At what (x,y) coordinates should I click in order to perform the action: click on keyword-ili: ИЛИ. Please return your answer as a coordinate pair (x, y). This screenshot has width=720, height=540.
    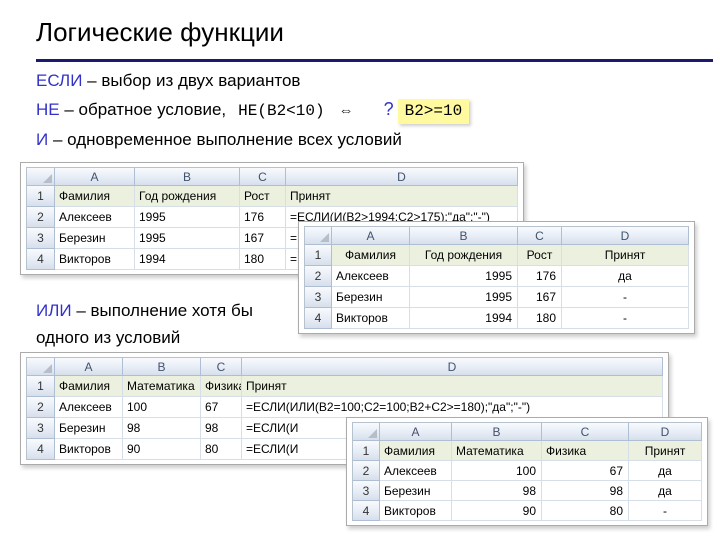
    Looking at the image, I should click on (54, 310).